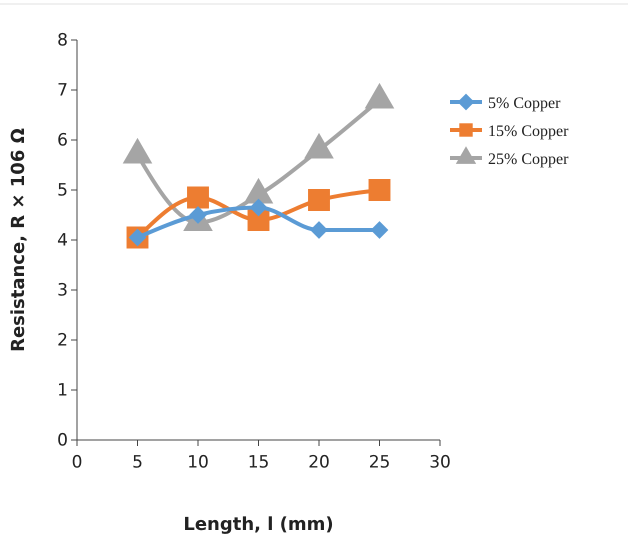  I want to click on x-tick-label: 10, so click(198, 462).